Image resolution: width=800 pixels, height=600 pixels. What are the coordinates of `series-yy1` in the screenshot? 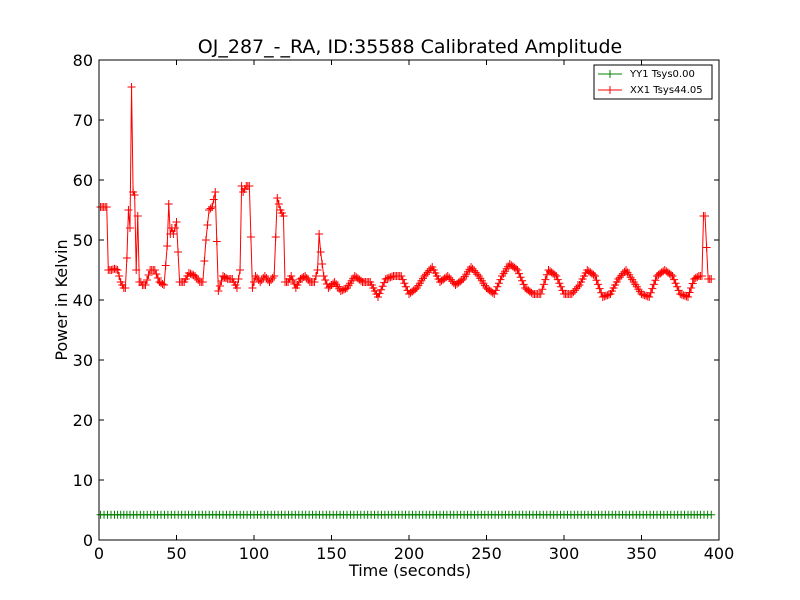 It's located at (406, 514).